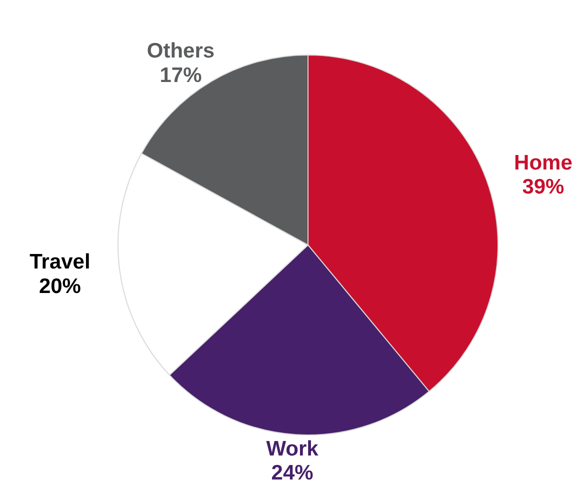  Describe the element at coordinates (292, 473) in the screenshot. I see `data-label: 24%` at that location.